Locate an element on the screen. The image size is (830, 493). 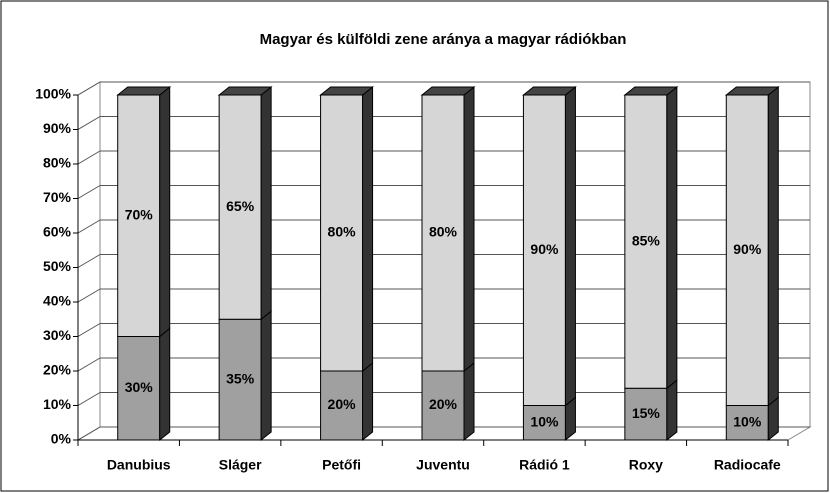
x-tick-label: Danubius is located at coordinates (139, 465).